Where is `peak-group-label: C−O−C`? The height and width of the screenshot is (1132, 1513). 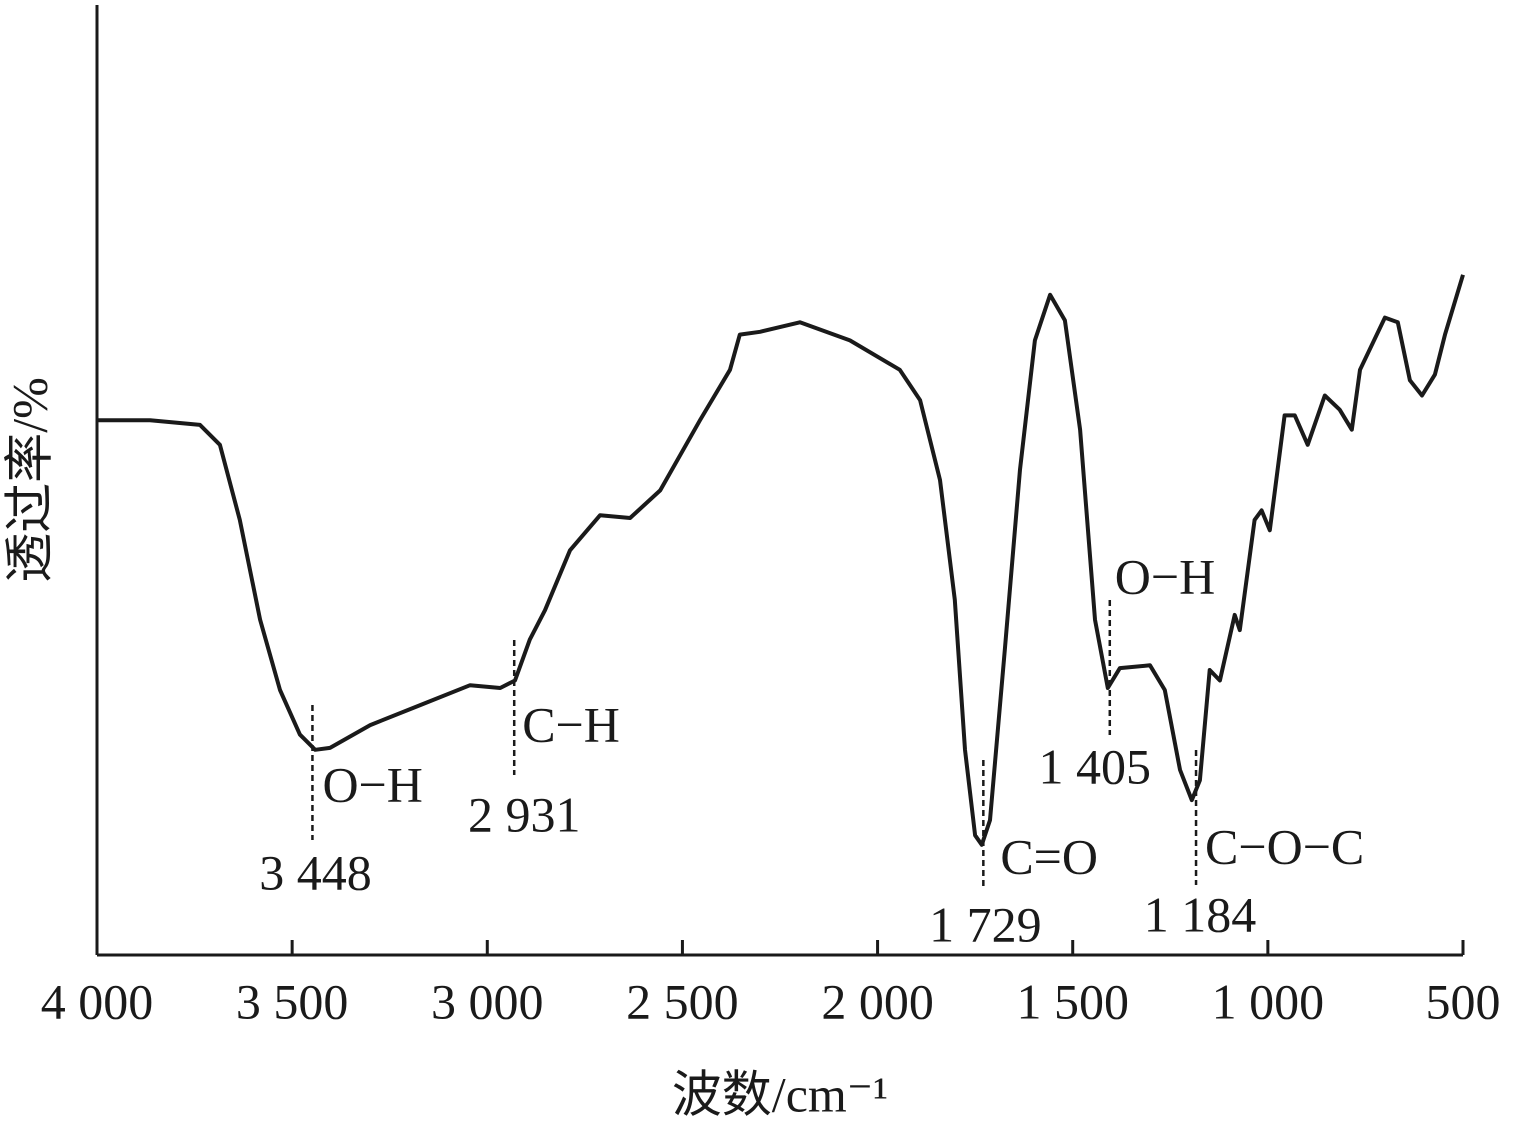 peak-group-label: C−O−C is located at coordinates (1284, 846).